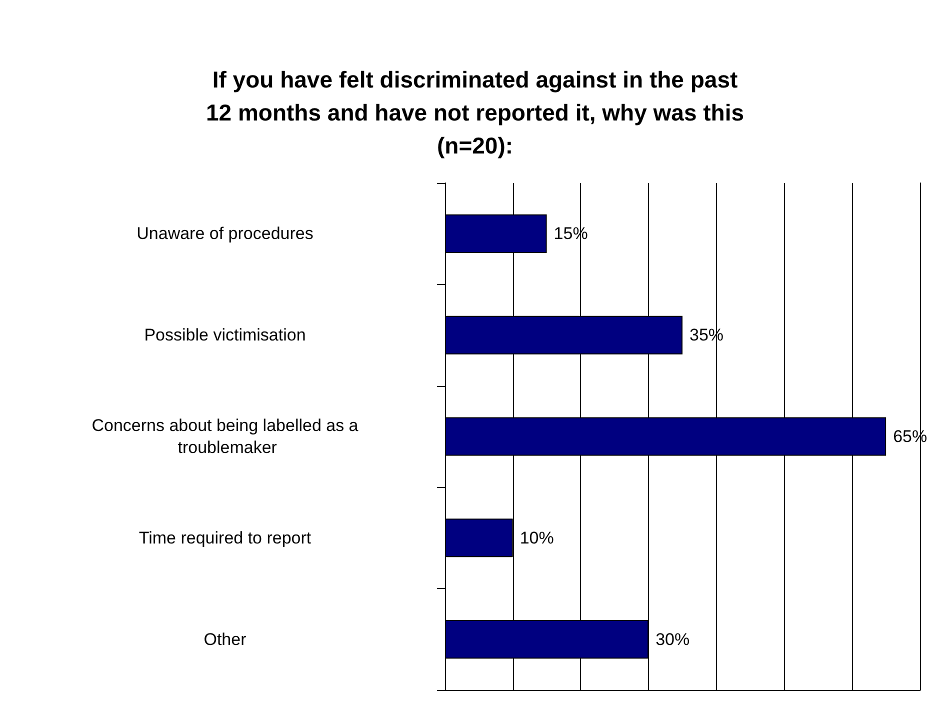 The image size is (929, 702). I want to click on y-tick-label: Concerns about being labelled as a troublemaker, so click(225, 436).